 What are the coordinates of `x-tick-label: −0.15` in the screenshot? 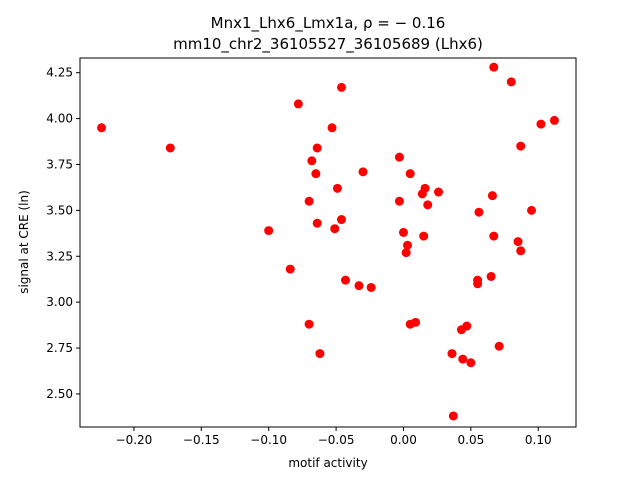 It's located at (201, 440).